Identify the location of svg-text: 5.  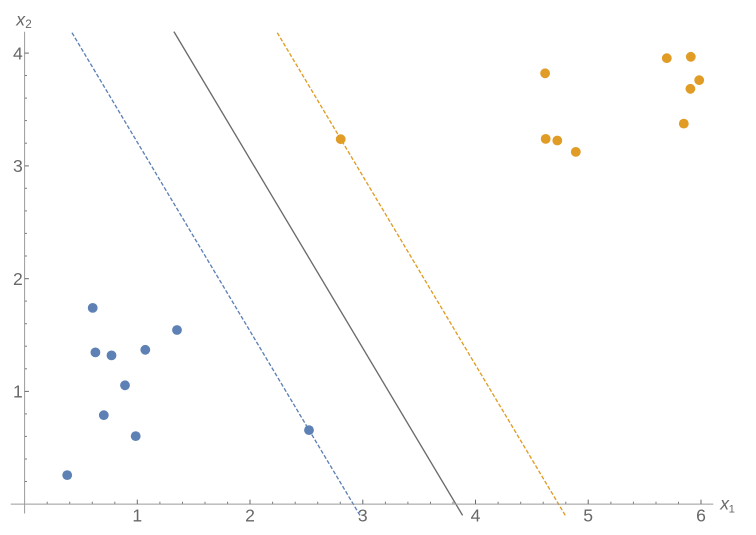
(588, 516).